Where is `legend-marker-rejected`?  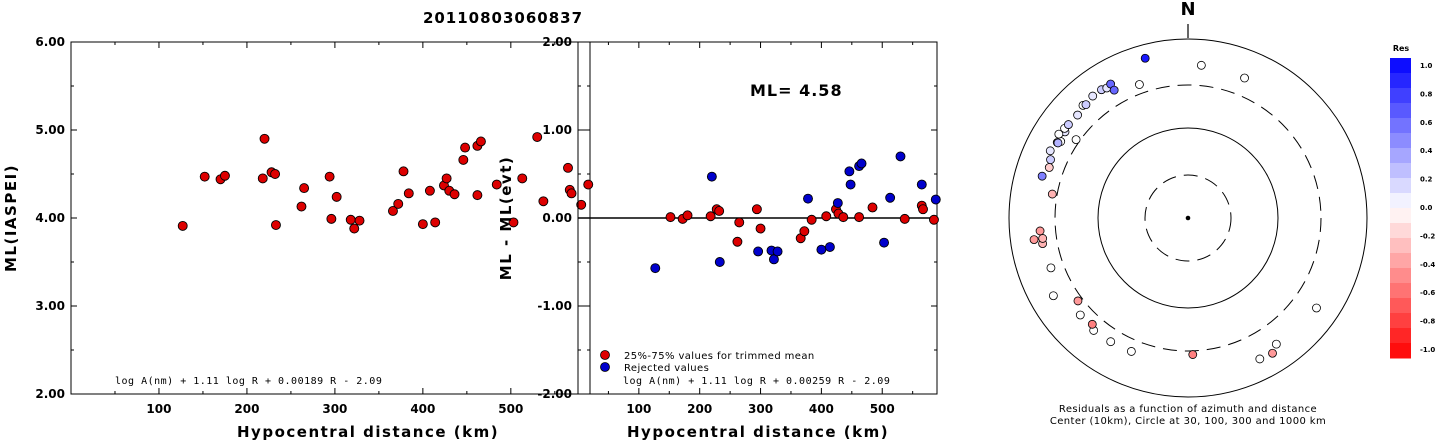
legend-marker-rejected is located at coordinates (605, 367).